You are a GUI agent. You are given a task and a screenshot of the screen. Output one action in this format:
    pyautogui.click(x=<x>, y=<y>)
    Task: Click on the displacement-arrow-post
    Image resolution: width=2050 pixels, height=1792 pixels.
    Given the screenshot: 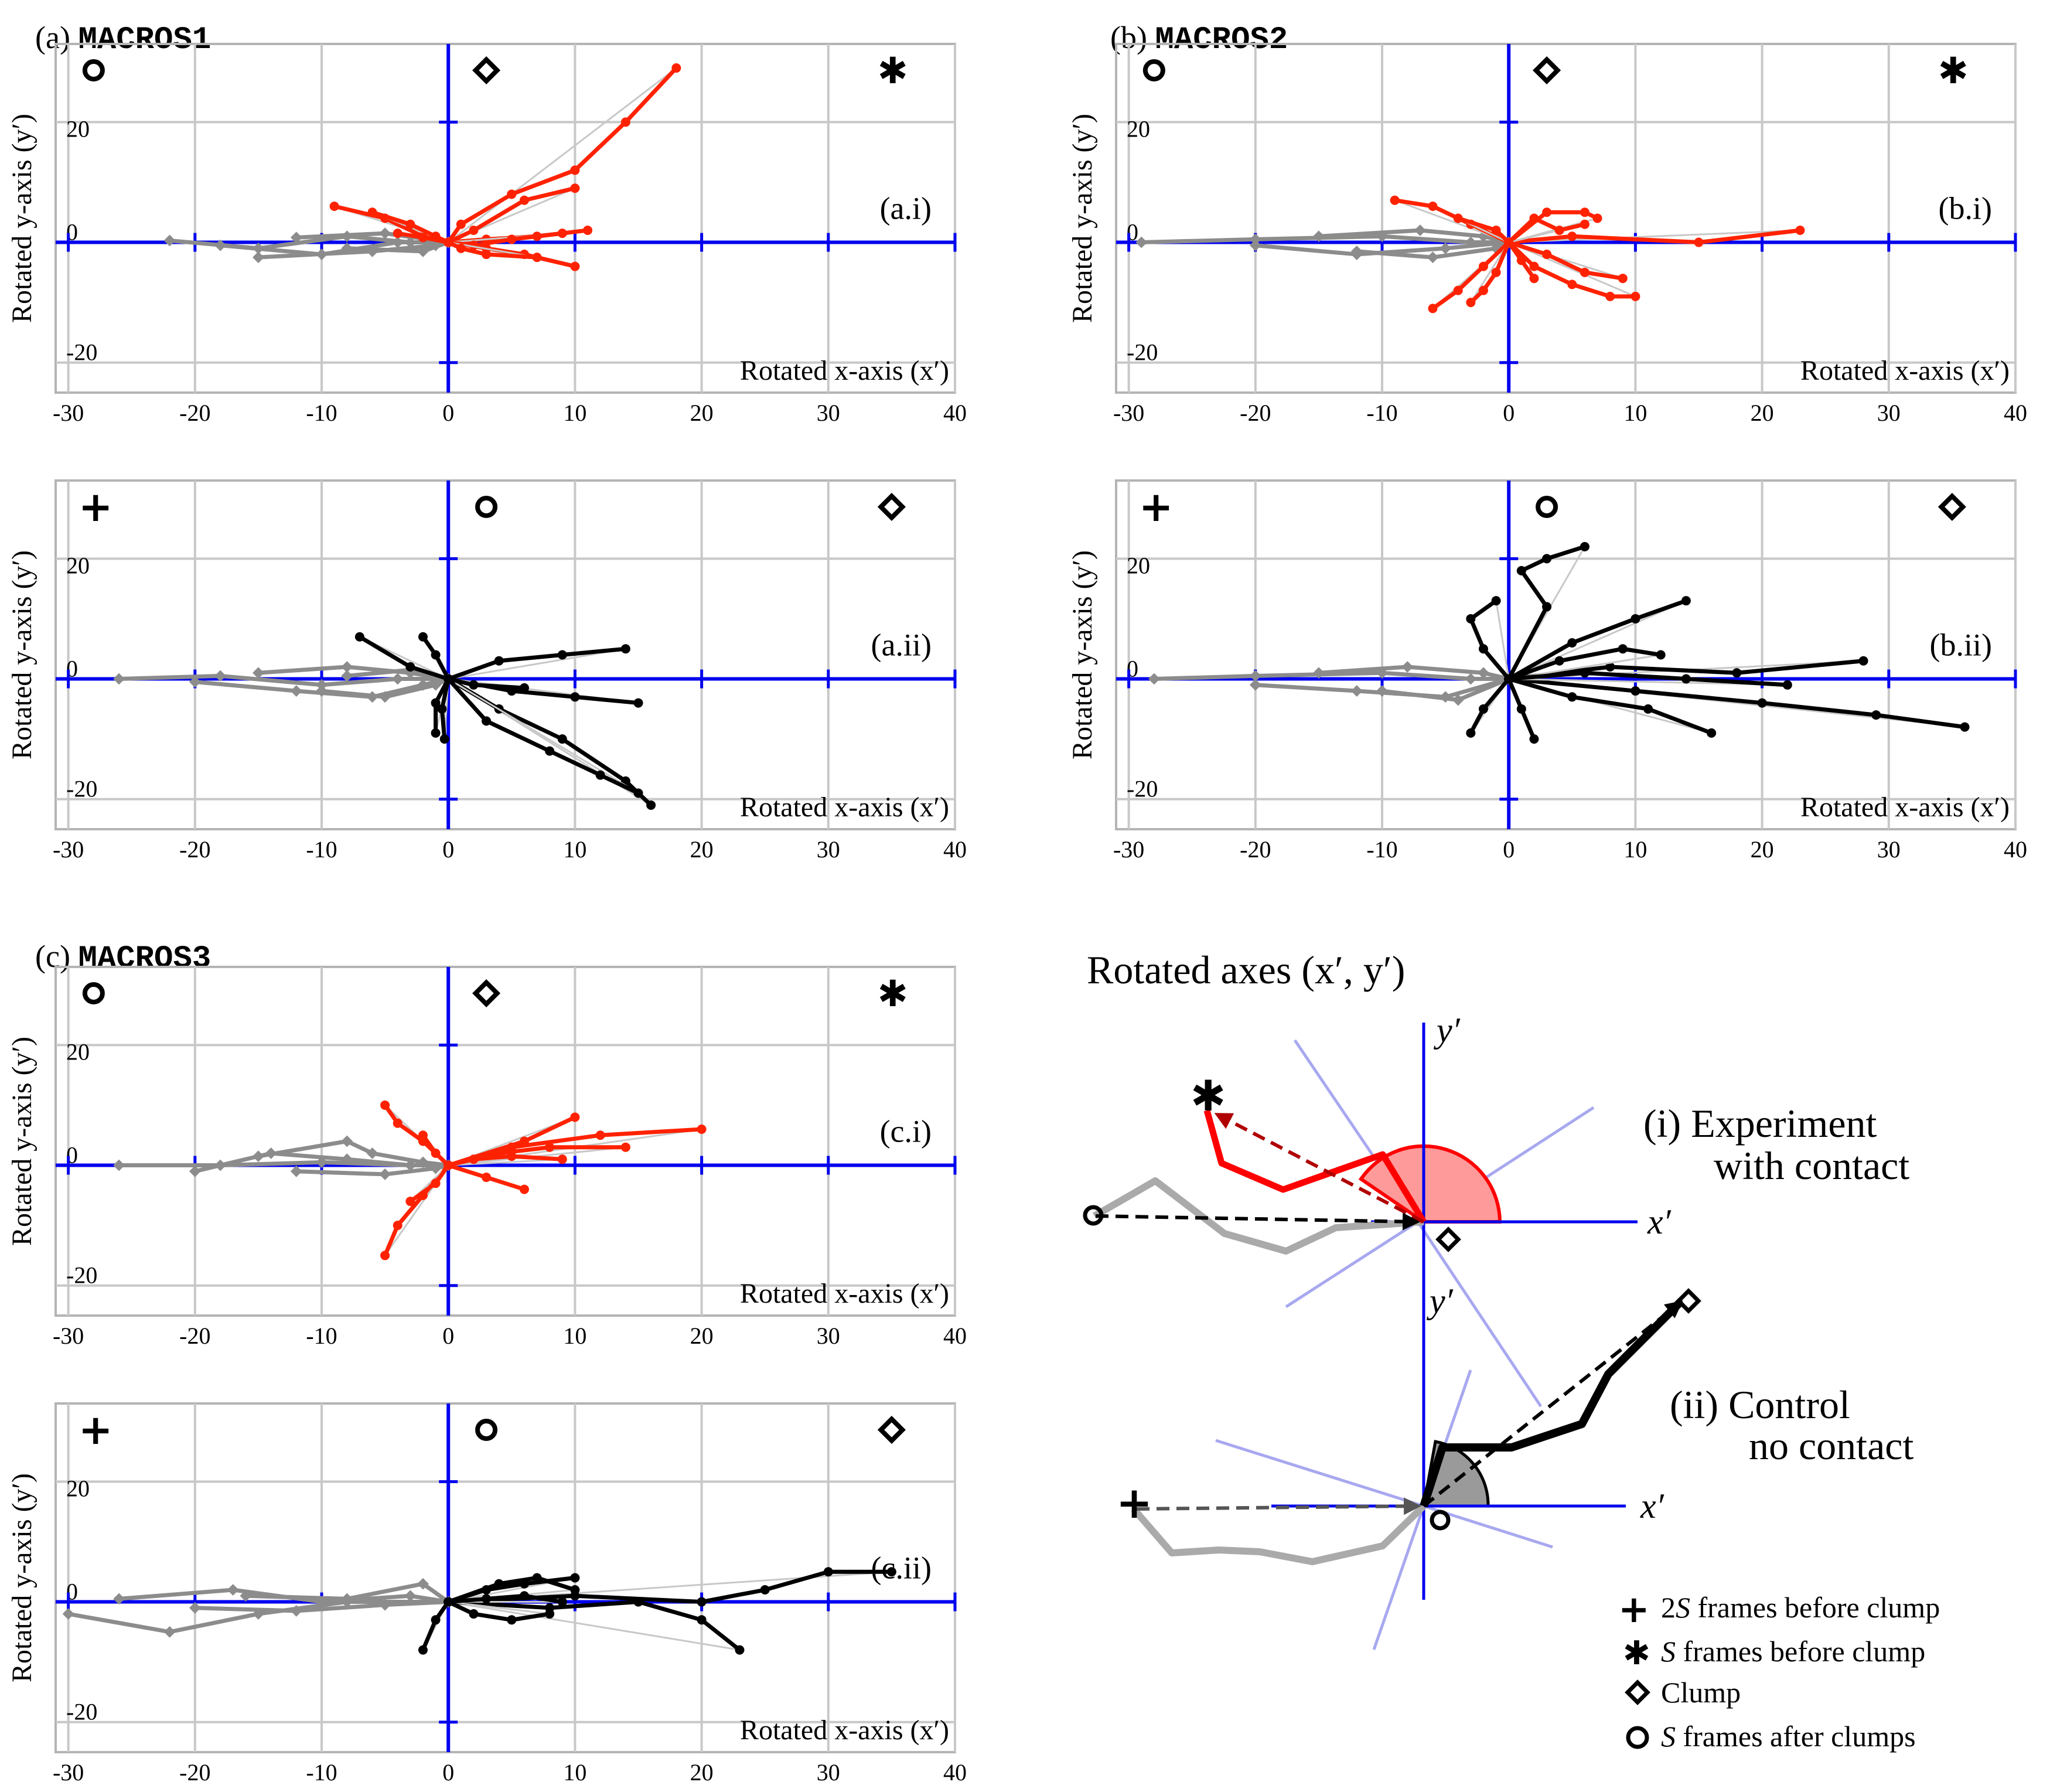 What is the action you would take?
    pyautogui.click(x=1553, y=1404)
    